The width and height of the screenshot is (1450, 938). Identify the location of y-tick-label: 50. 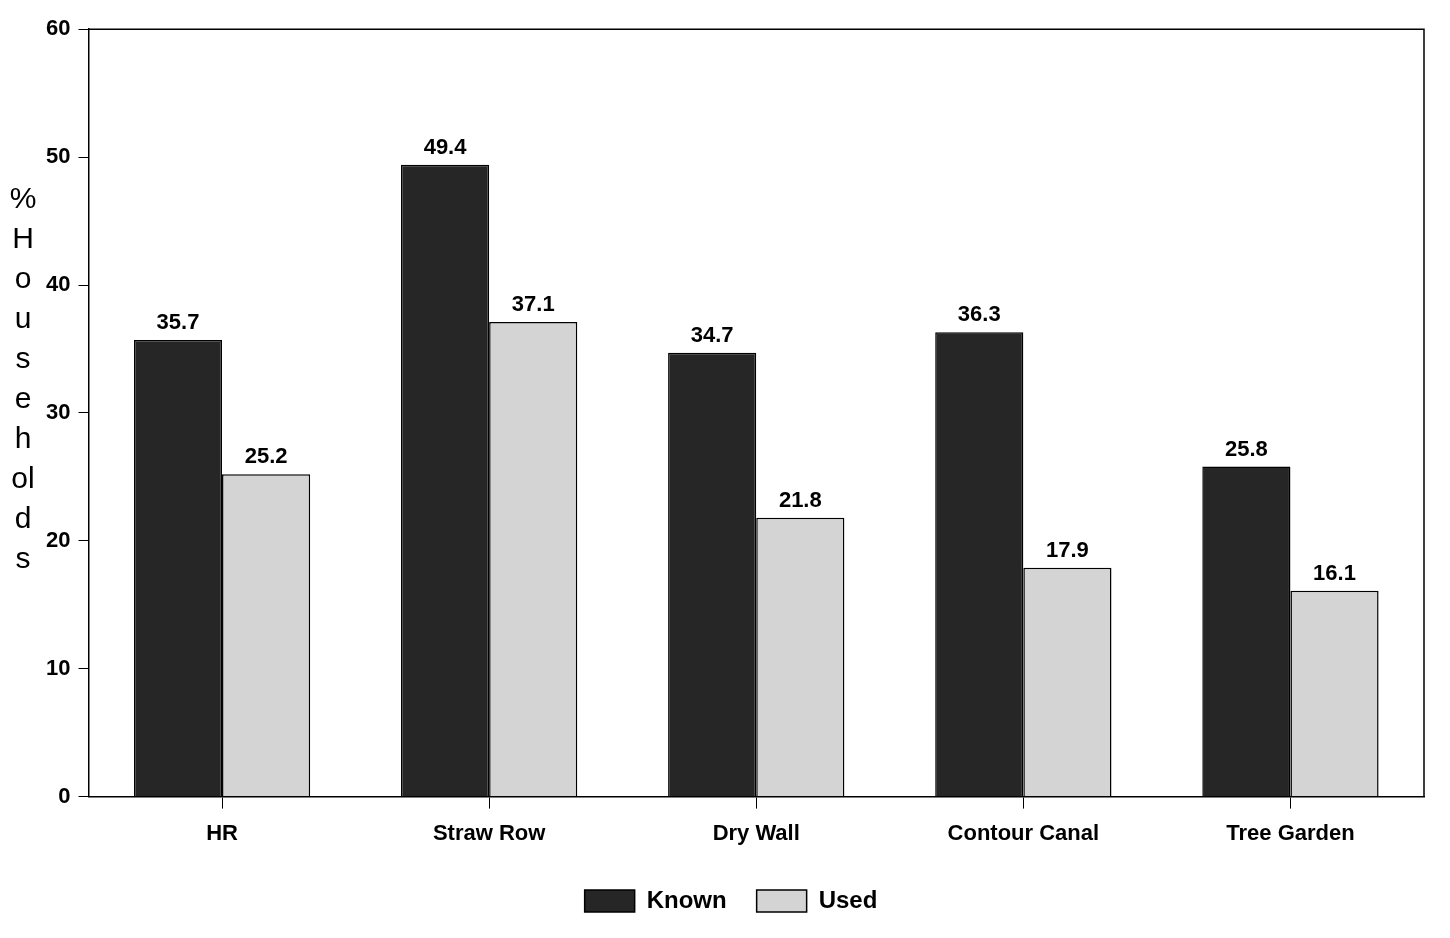
(58, 156).